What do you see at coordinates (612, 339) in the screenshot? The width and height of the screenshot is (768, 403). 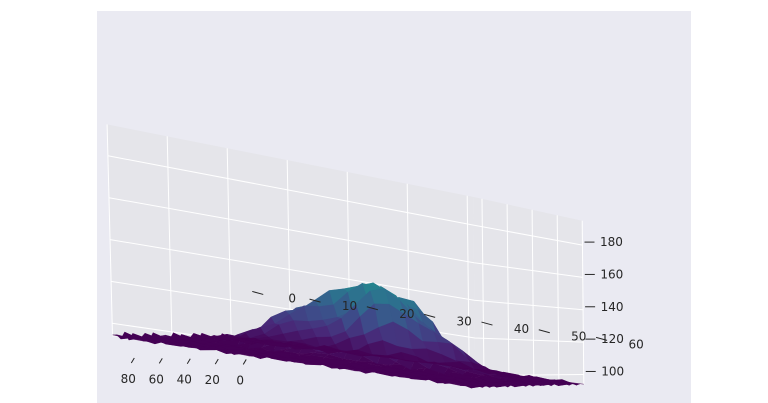 I see `z-tick-label: 120` at bounding box center [612, 339].